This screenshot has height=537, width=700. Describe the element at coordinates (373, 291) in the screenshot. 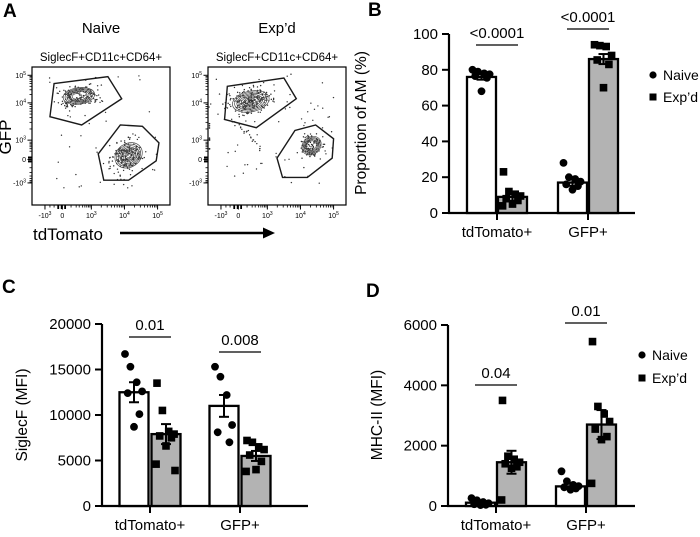

I see `panel-label-d: D` at that location.